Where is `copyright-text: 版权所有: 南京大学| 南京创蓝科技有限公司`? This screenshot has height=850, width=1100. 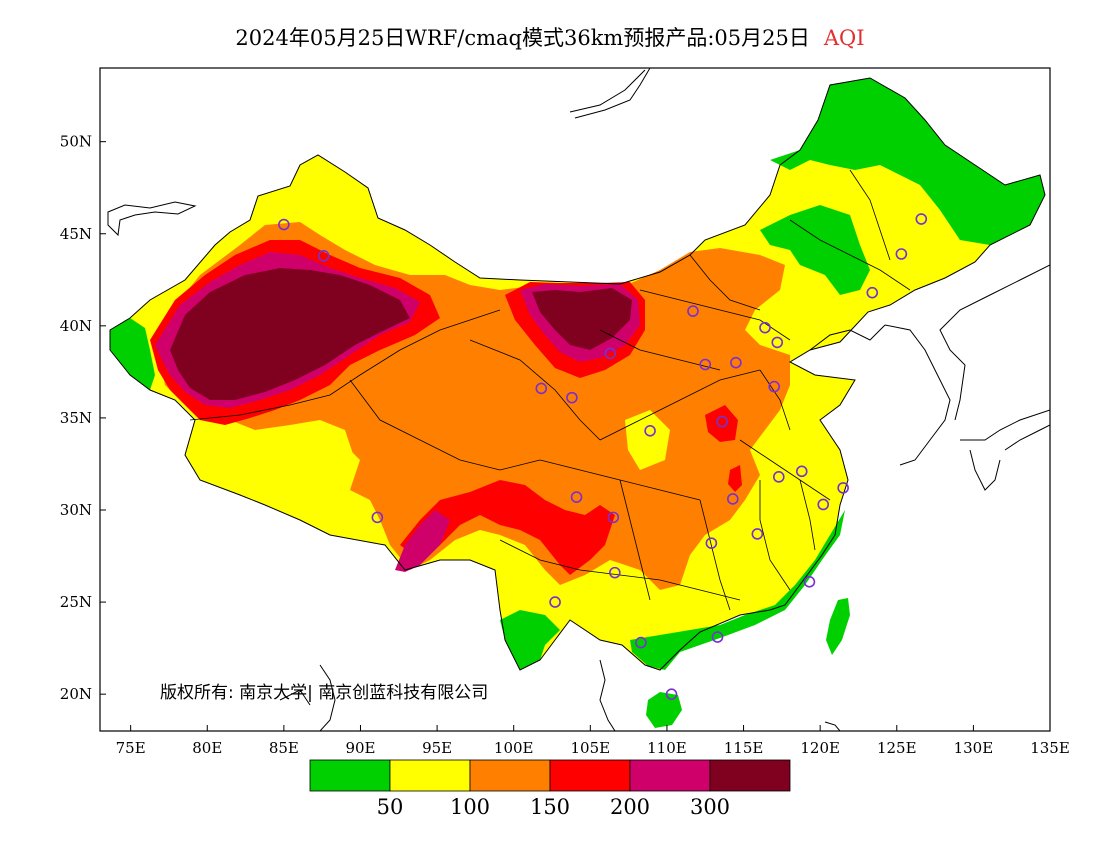 copyright-text: 版权所有: 南京大学| 南京创蓝科技有限公司 is located at coordinates (324, 693).